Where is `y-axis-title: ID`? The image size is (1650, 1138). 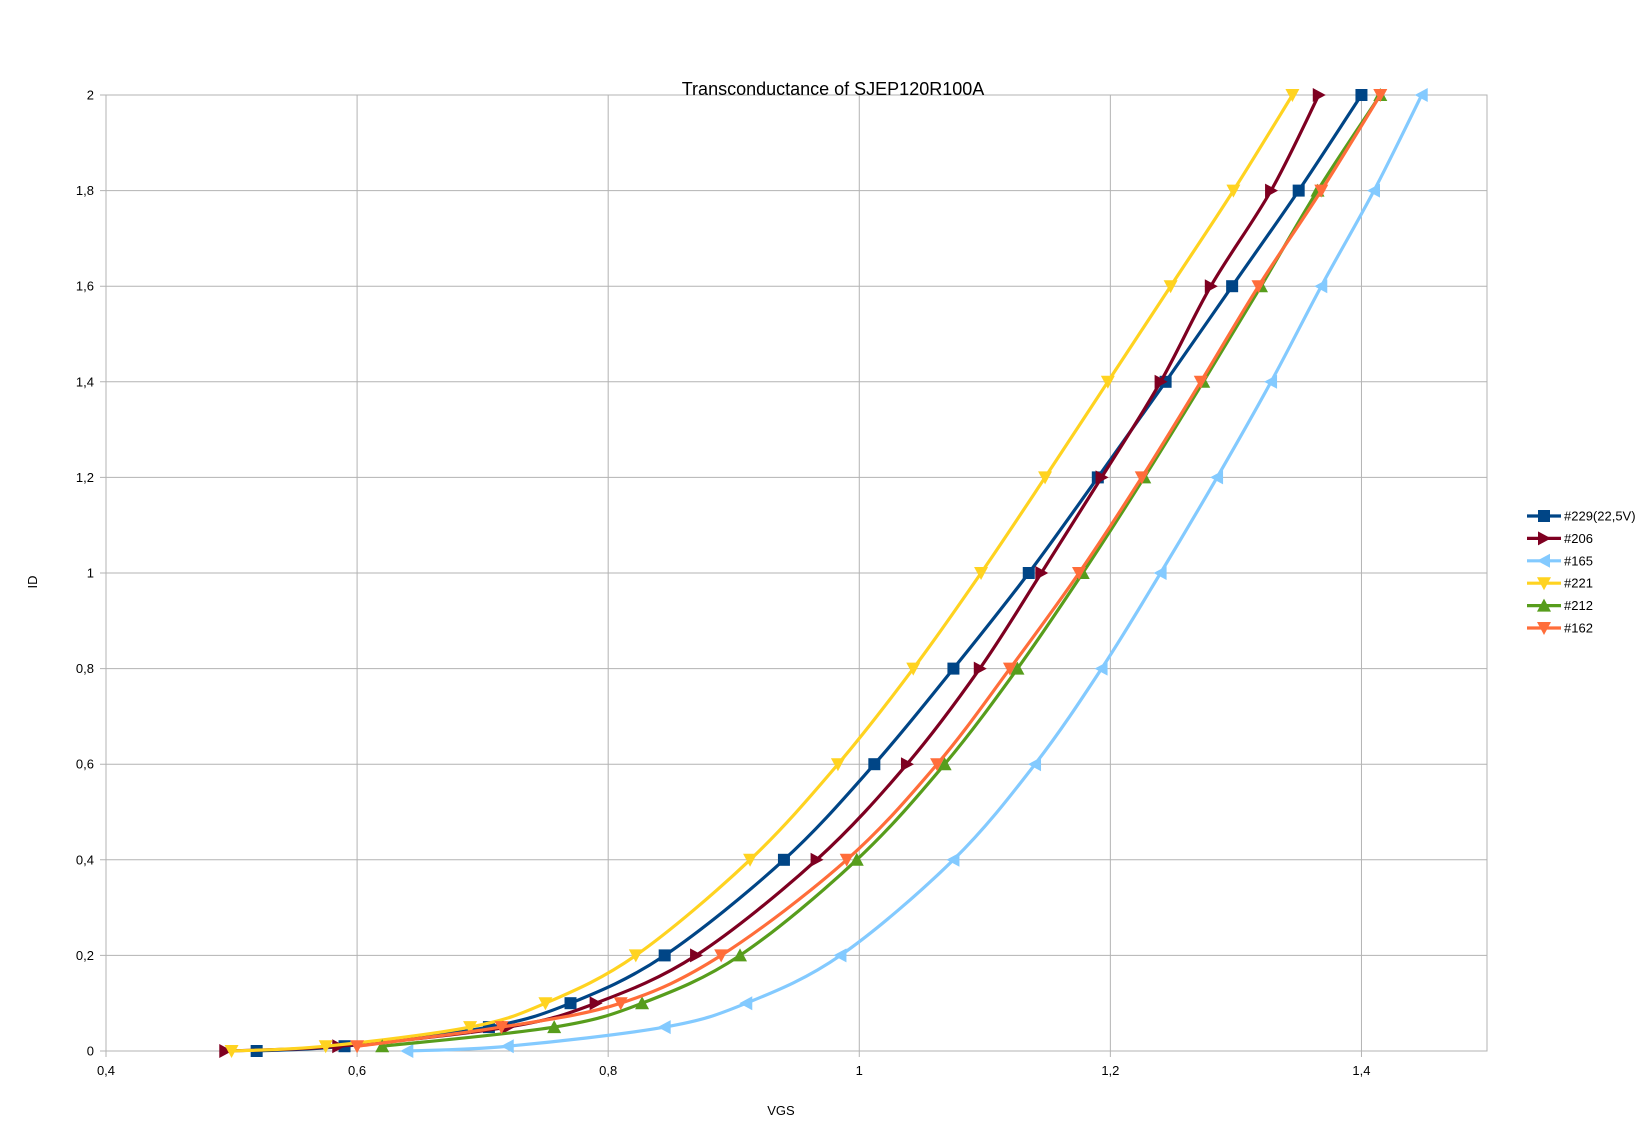 y-axis-title: ID is located at coordinates (32, 582).